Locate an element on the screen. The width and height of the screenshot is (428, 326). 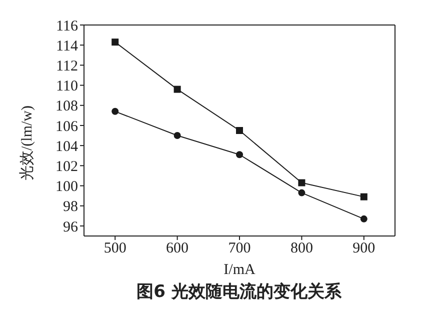
y-tick-label: 106 is located at coordinates (67, 126).